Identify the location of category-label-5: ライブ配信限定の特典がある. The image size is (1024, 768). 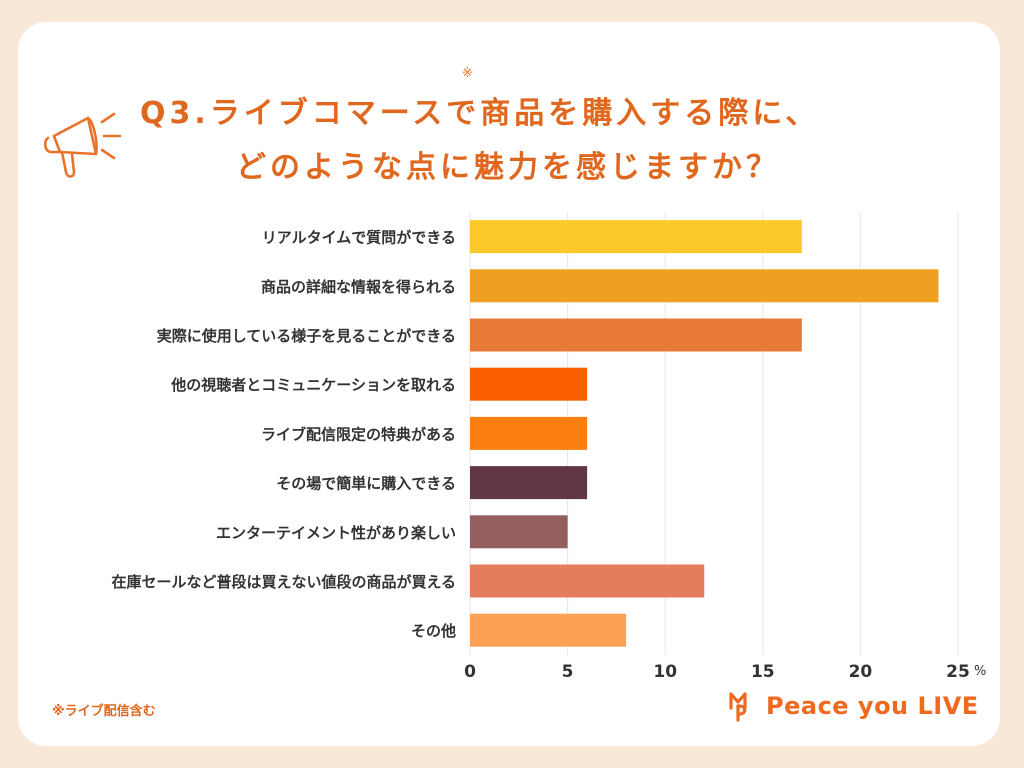
(358, 434).